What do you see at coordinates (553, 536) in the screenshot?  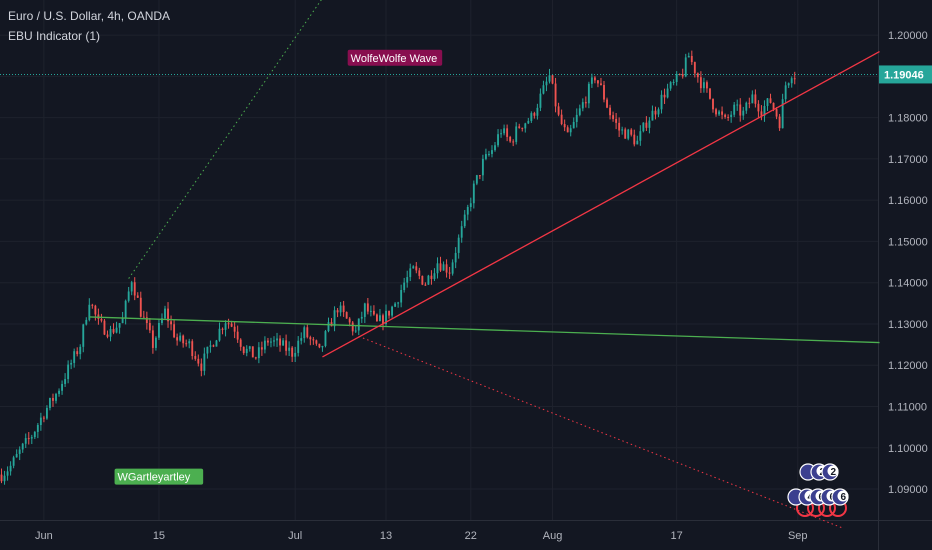 I see `time-tick-label: Aug` at bounding box center [553, 536].